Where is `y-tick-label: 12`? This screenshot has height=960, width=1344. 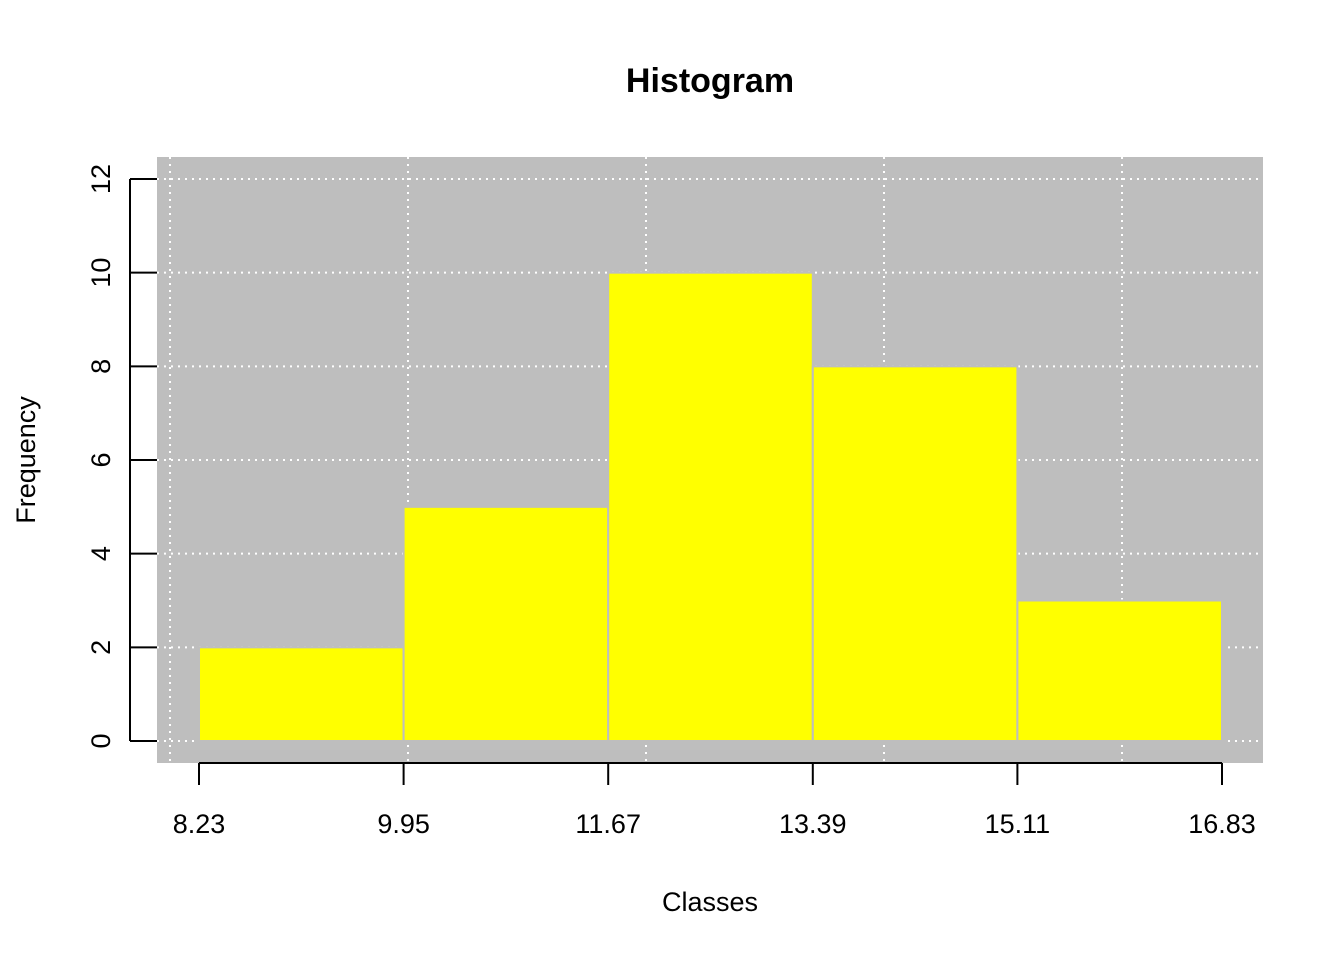 y-tick-label: 12 is located at coordinates (101, 179).